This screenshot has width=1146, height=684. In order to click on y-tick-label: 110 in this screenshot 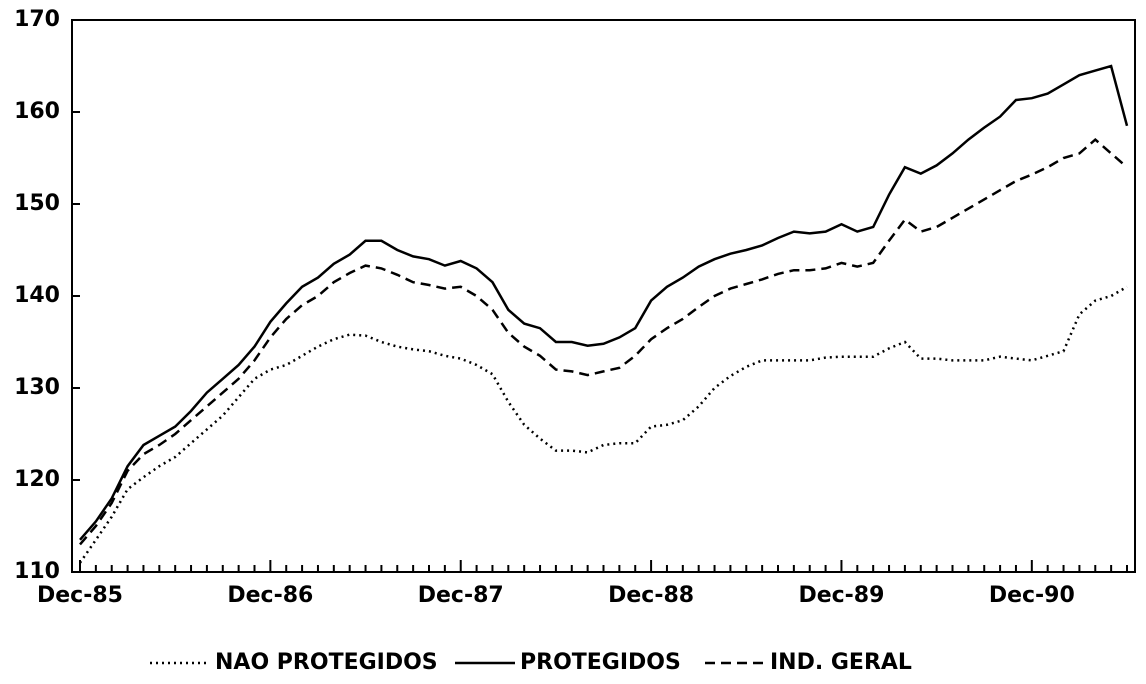, I will do `click(37, 571)`.